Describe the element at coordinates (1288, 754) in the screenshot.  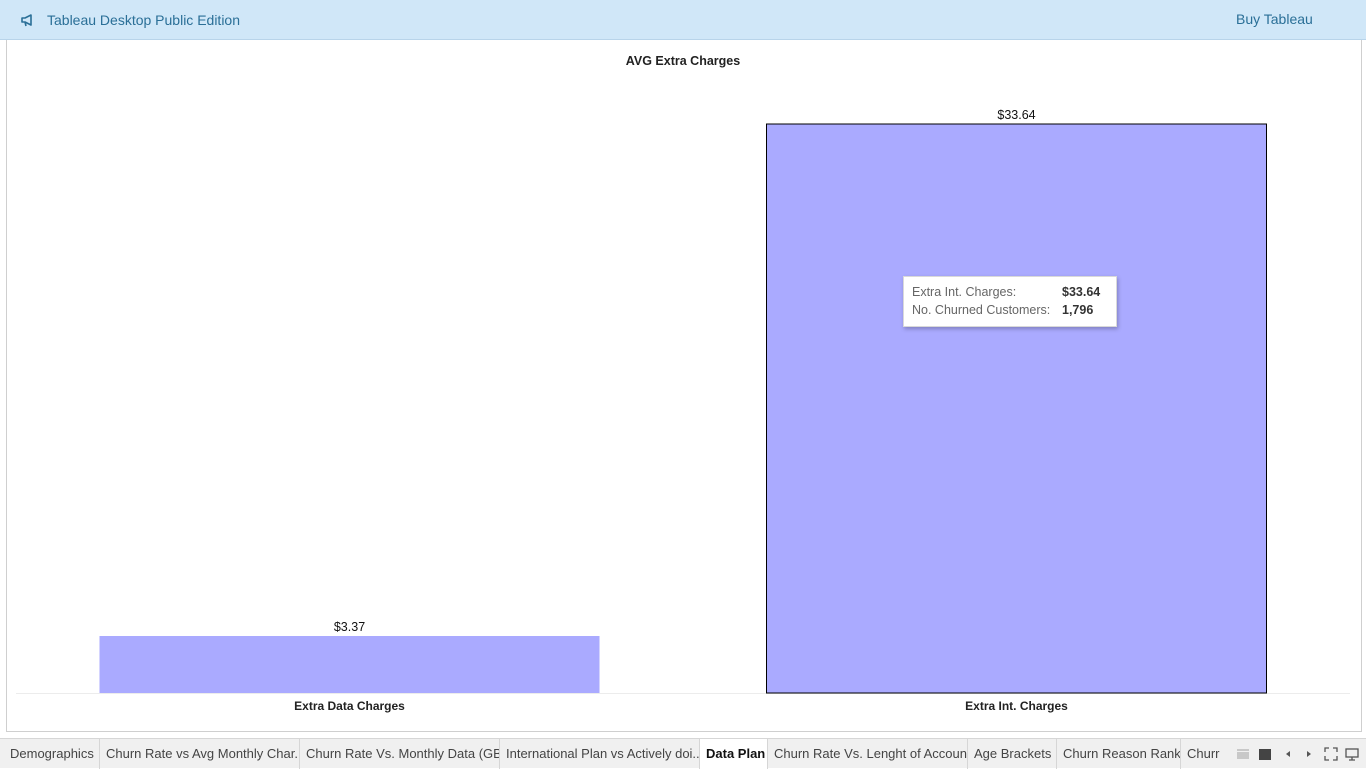
I see `prev-sheet-icon` at that location.